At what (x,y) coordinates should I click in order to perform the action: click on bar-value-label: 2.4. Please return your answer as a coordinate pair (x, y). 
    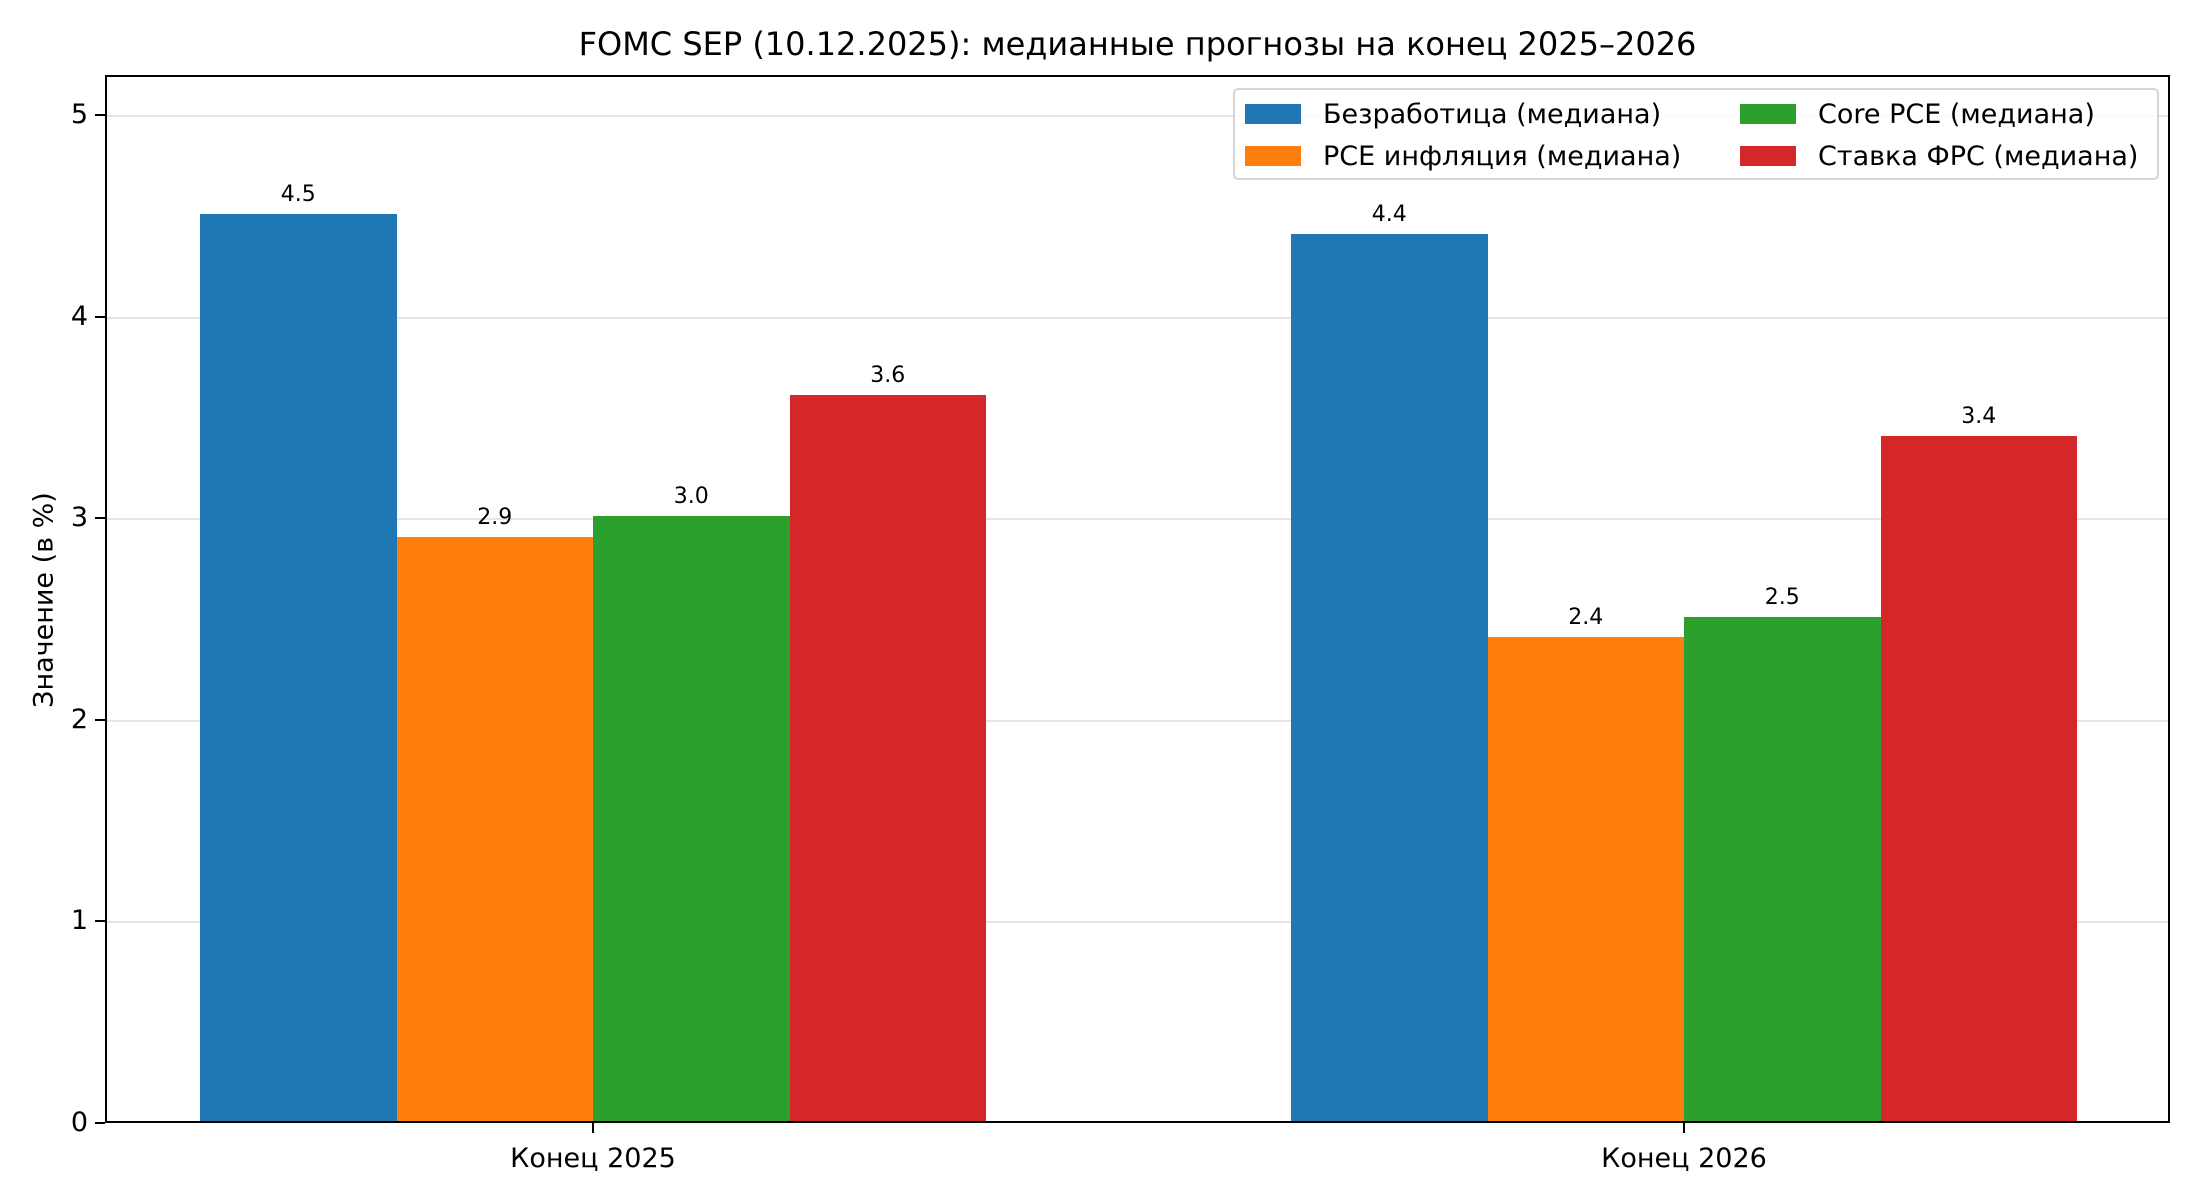
    Looking at the image, I should click on (1586, 618).